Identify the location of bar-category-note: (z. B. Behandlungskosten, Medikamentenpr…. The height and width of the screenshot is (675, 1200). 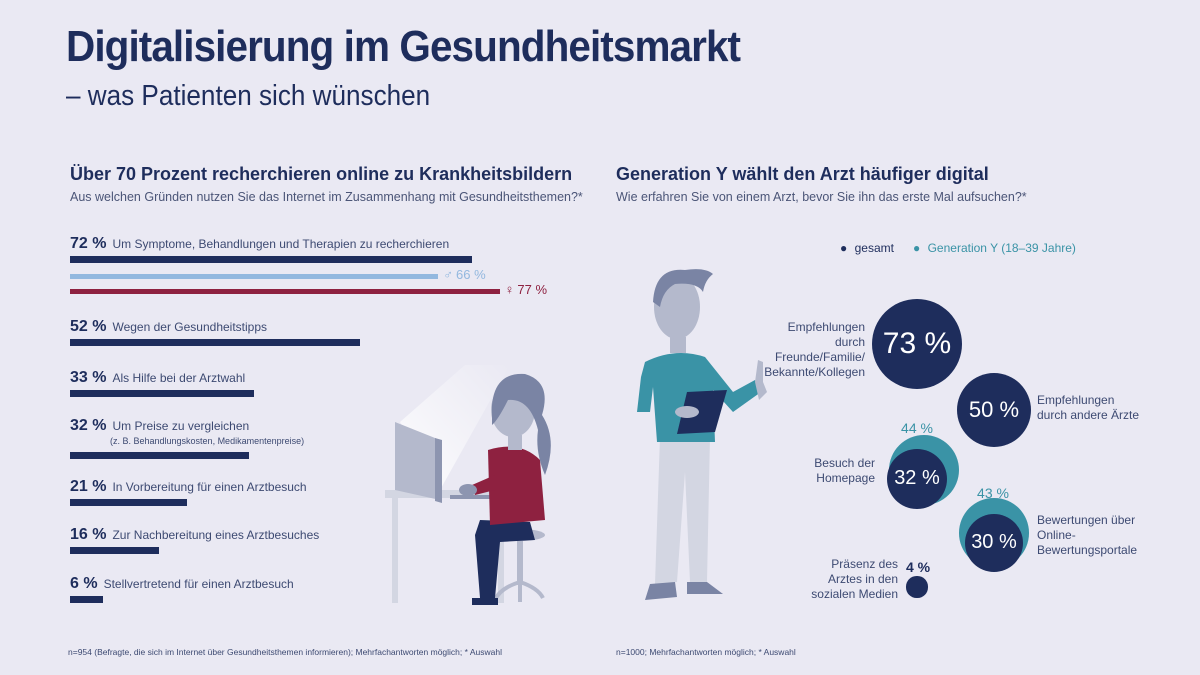
(207, 441).